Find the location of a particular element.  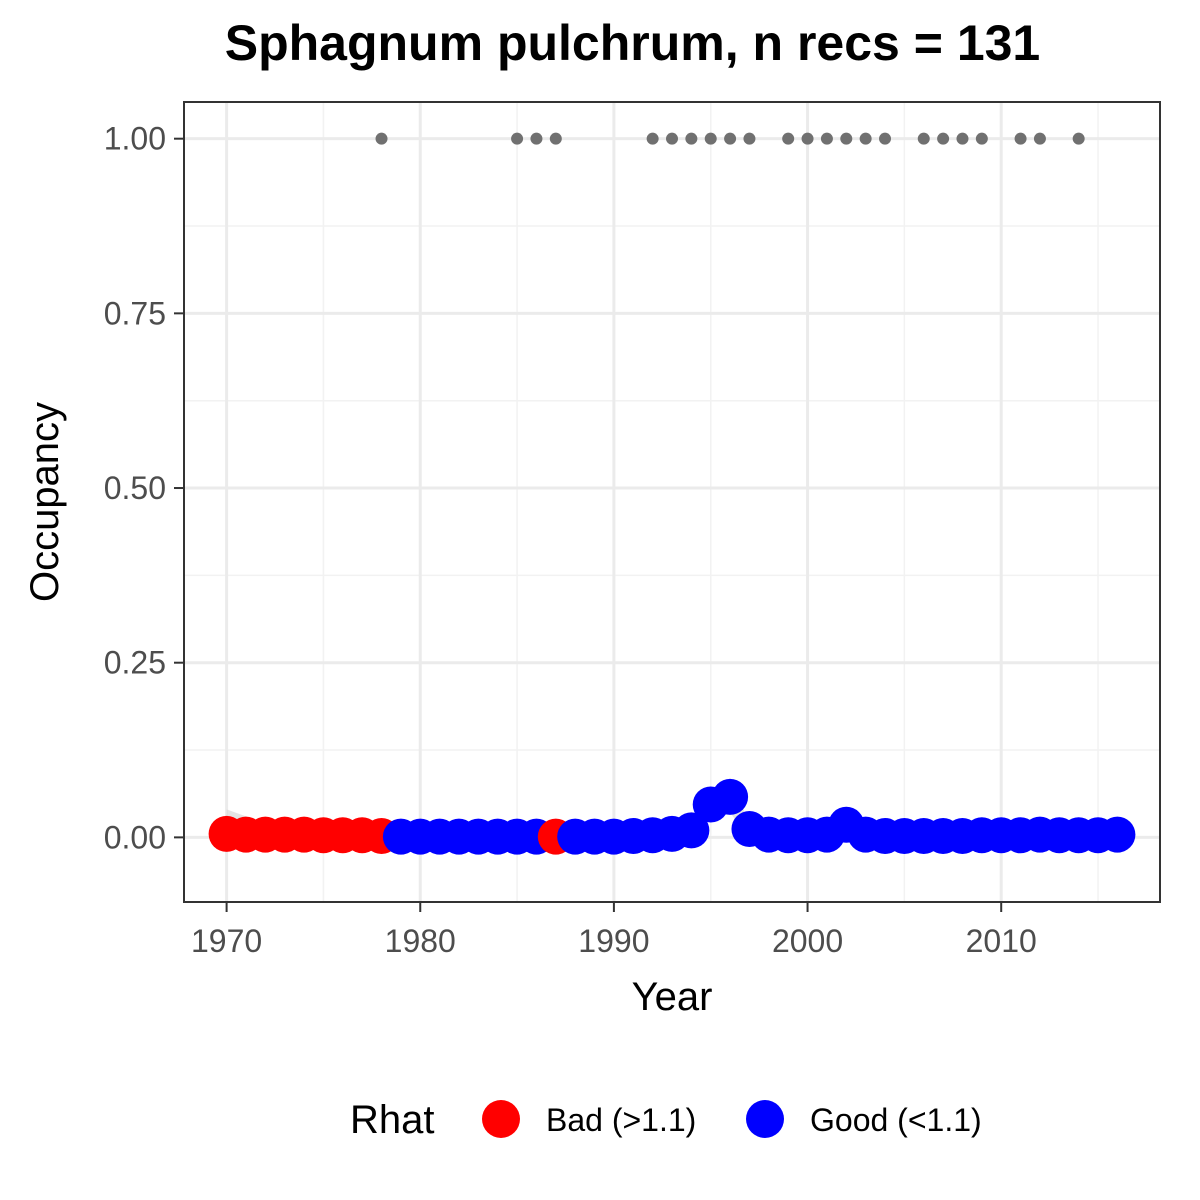

x-tick-label: 2010 is located at coordinates (1001, 941).